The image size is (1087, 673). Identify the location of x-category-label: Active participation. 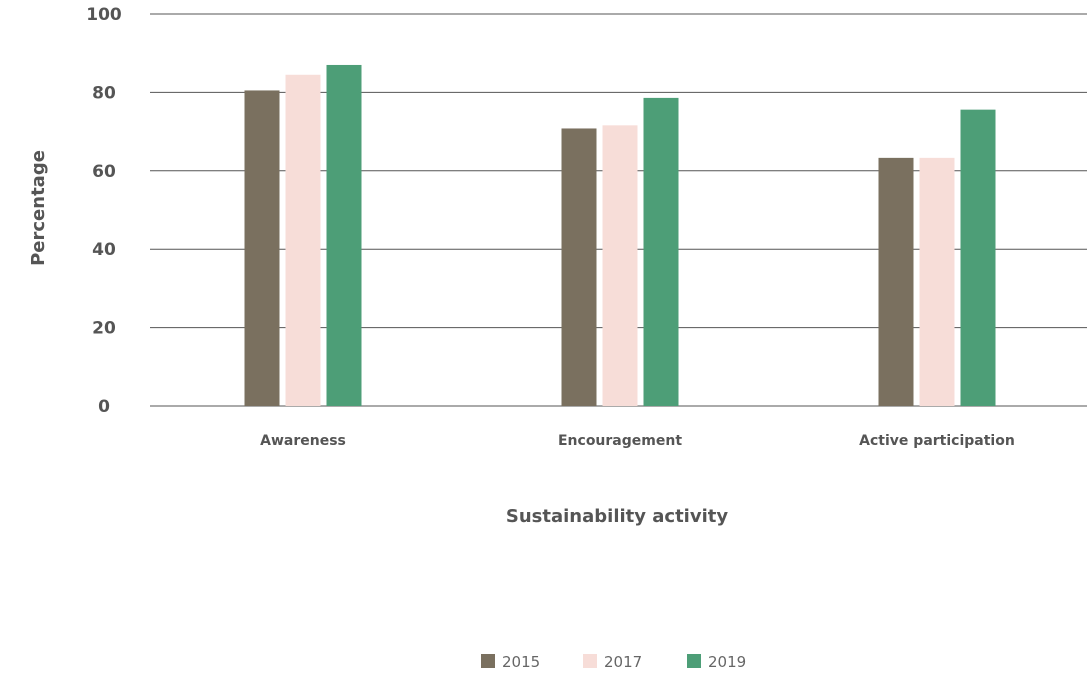
(937, 441).